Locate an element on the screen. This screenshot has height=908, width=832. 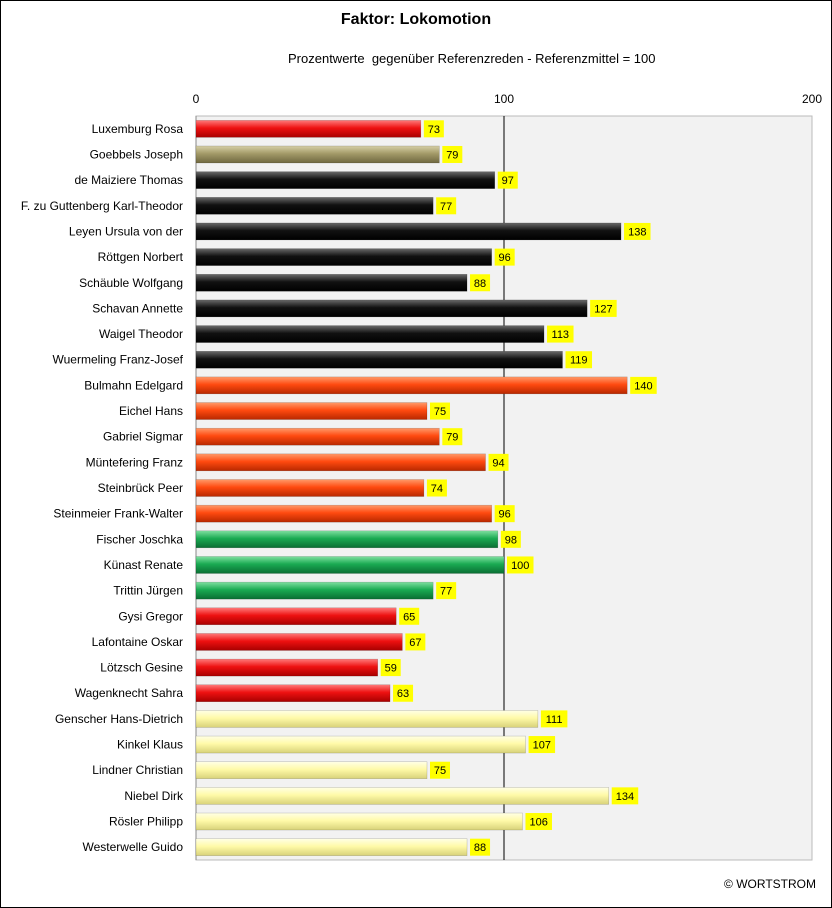
data-label: 113 is located at coordinates (561, 335).